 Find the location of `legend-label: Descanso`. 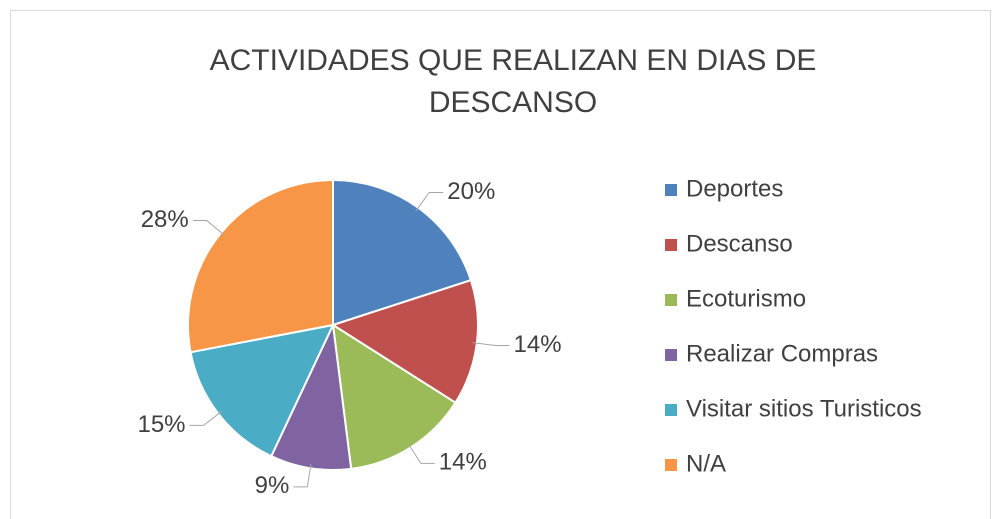

legend-label: Descanso is located at coordinates (739, 243).